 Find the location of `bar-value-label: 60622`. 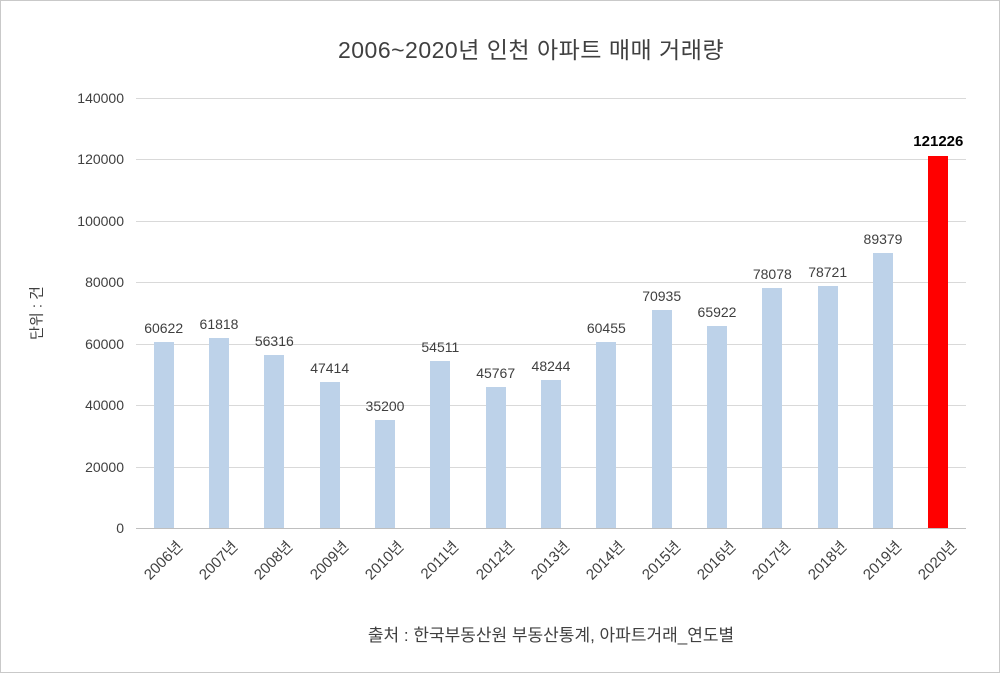

bar-value-label: 60622 is located at coordinates (164, 327).